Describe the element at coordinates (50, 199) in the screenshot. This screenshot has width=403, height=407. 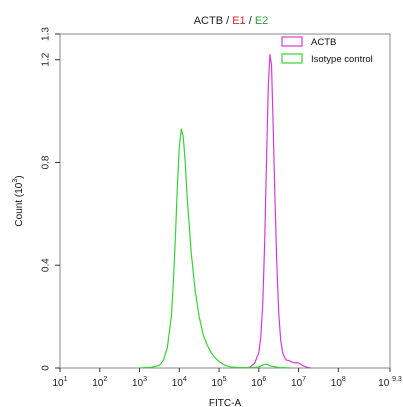
I see `y-axis: 0 0.4 0.8 1.2 1.3` at that location.